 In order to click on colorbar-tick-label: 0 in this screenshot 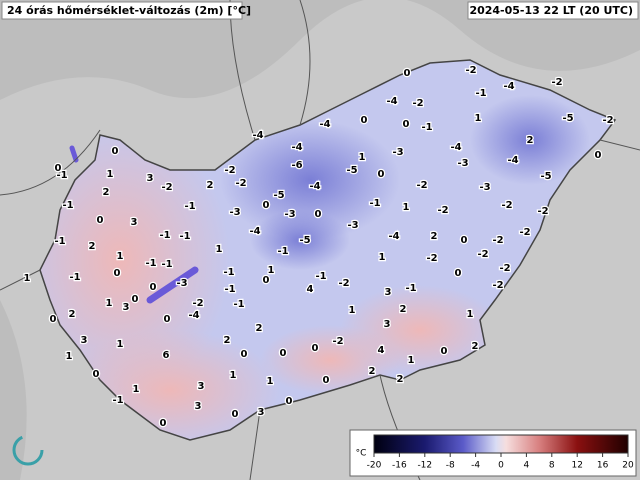, I will do `click(501, 466)`.